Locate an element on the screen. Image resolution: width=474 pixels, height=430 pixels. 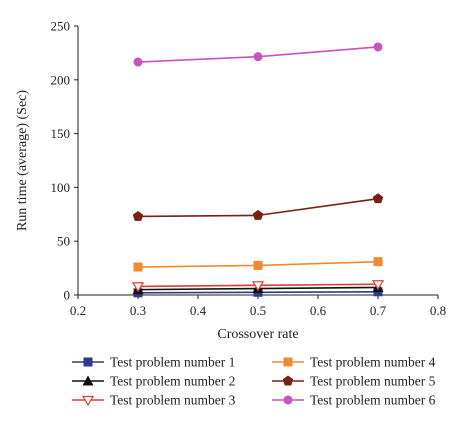
legend-item: Test problem number 4 is located at coordinates (354, 362).